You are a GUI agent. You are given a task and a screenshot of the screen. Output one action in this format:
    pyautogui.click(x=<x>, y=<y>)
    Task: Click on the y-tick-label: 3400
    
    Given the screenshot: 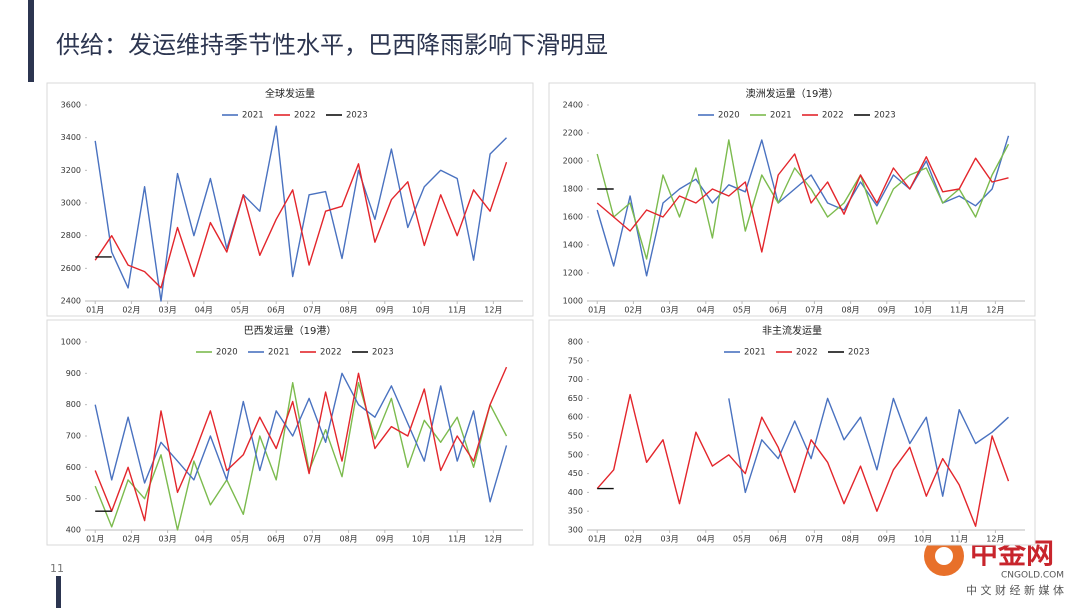 What is the action you would take?
    pyautogui.click(x=71, y=137)
    